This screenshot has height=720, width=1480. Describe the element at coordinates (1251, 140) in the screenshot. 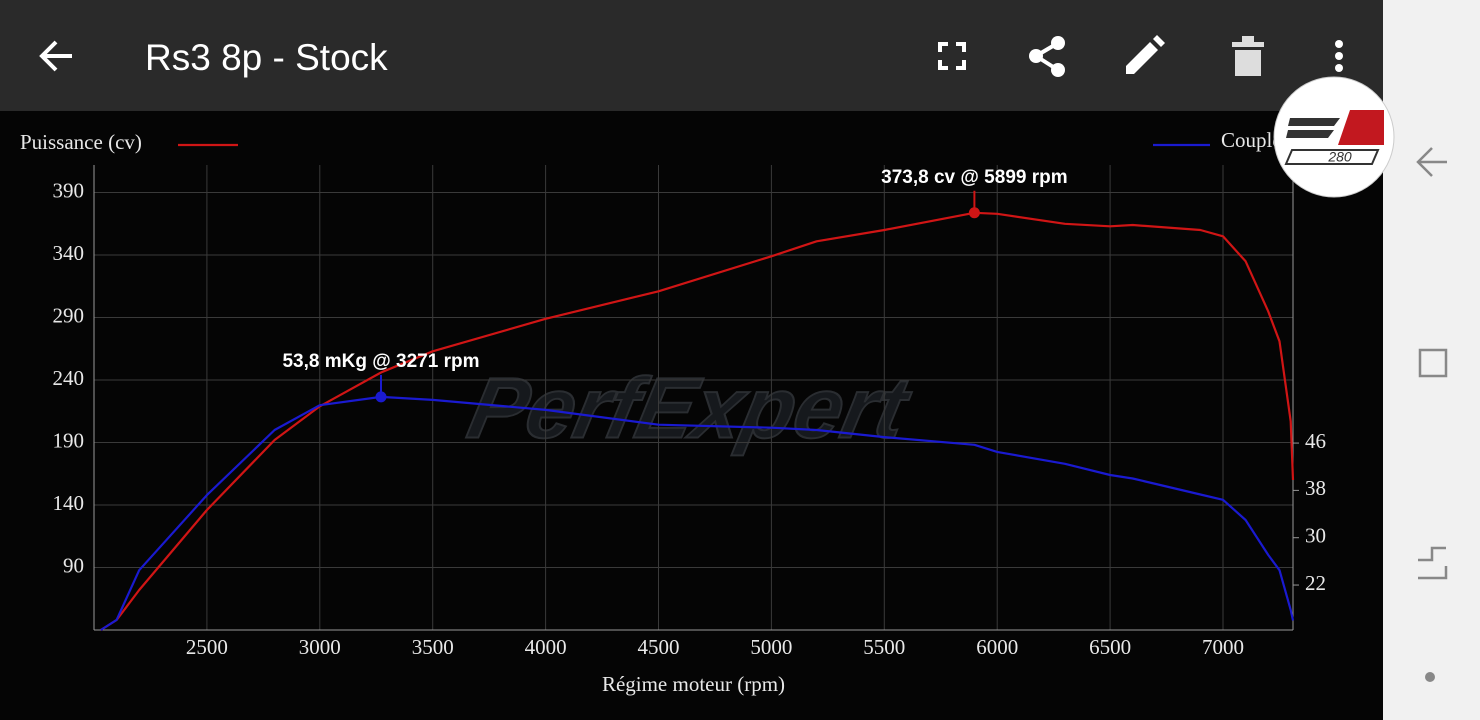

I see `legend-label: Couple` at that location.